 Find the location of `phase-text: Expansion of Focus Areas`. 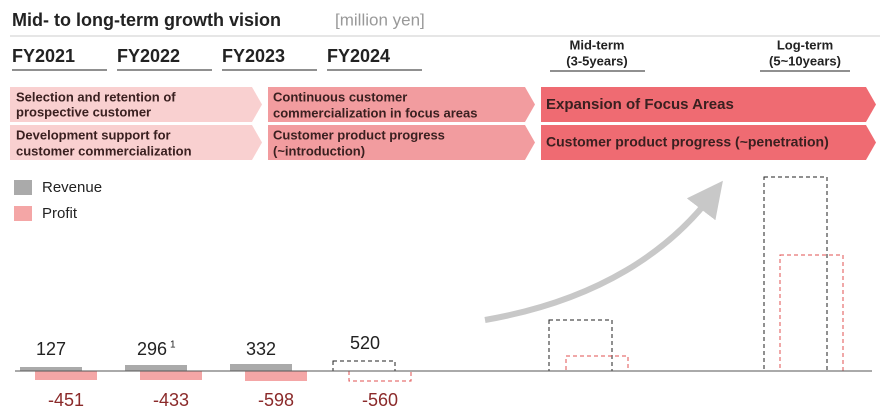

phase-text: Expansion of Focus Areas is located at coordinates (640, 104).